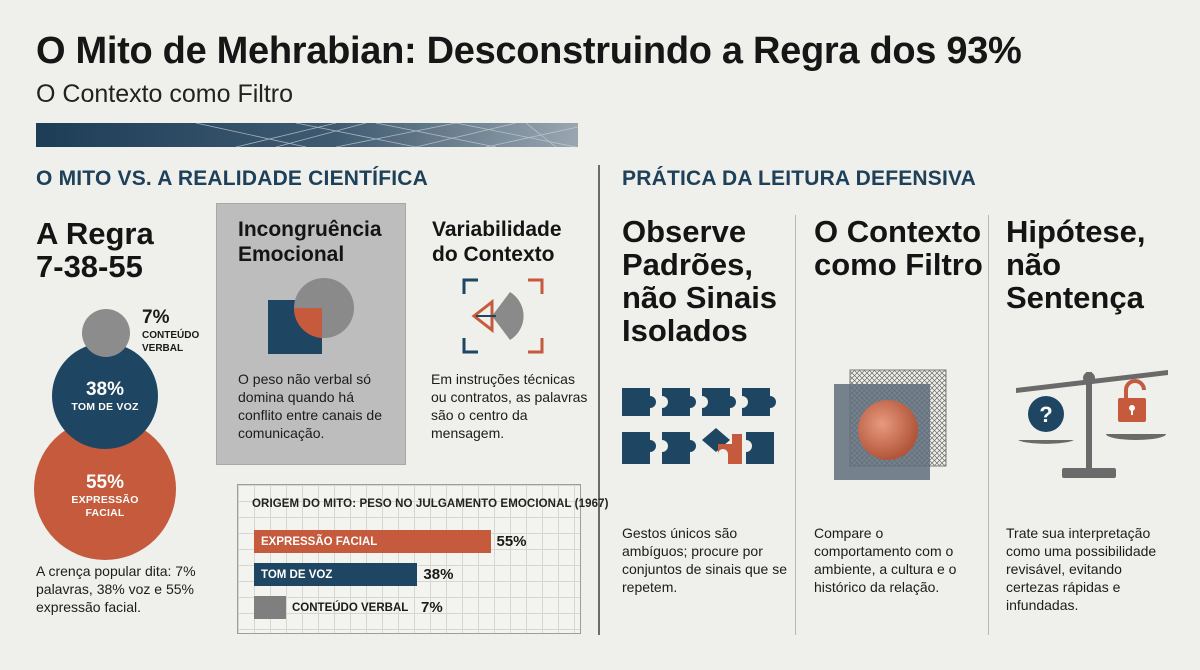 This screenshot has height=670, width=1200. What do you see at coordinates (898, 248) in the screenshot?
I see `col2-title: O Contexto como Filtro` at bounding box center [898, 248].